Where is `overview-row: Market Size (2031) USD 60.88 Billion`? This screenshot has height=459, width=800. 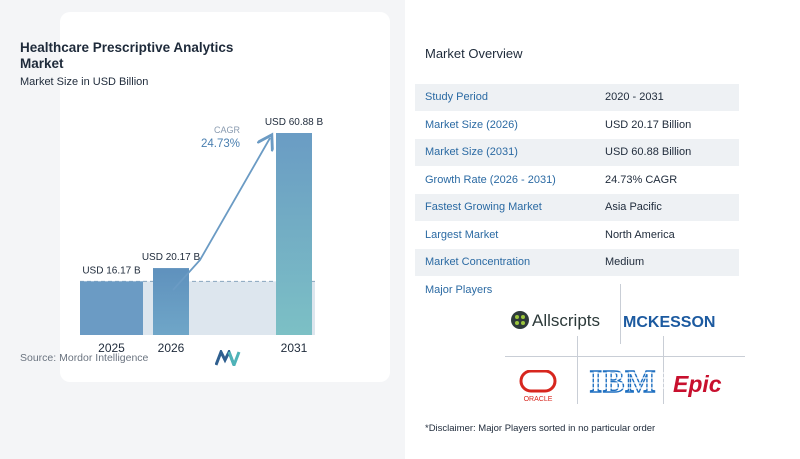 overview-row: Market Size (2031) USD 60.88 Billion is located at coordinates (577, 152).